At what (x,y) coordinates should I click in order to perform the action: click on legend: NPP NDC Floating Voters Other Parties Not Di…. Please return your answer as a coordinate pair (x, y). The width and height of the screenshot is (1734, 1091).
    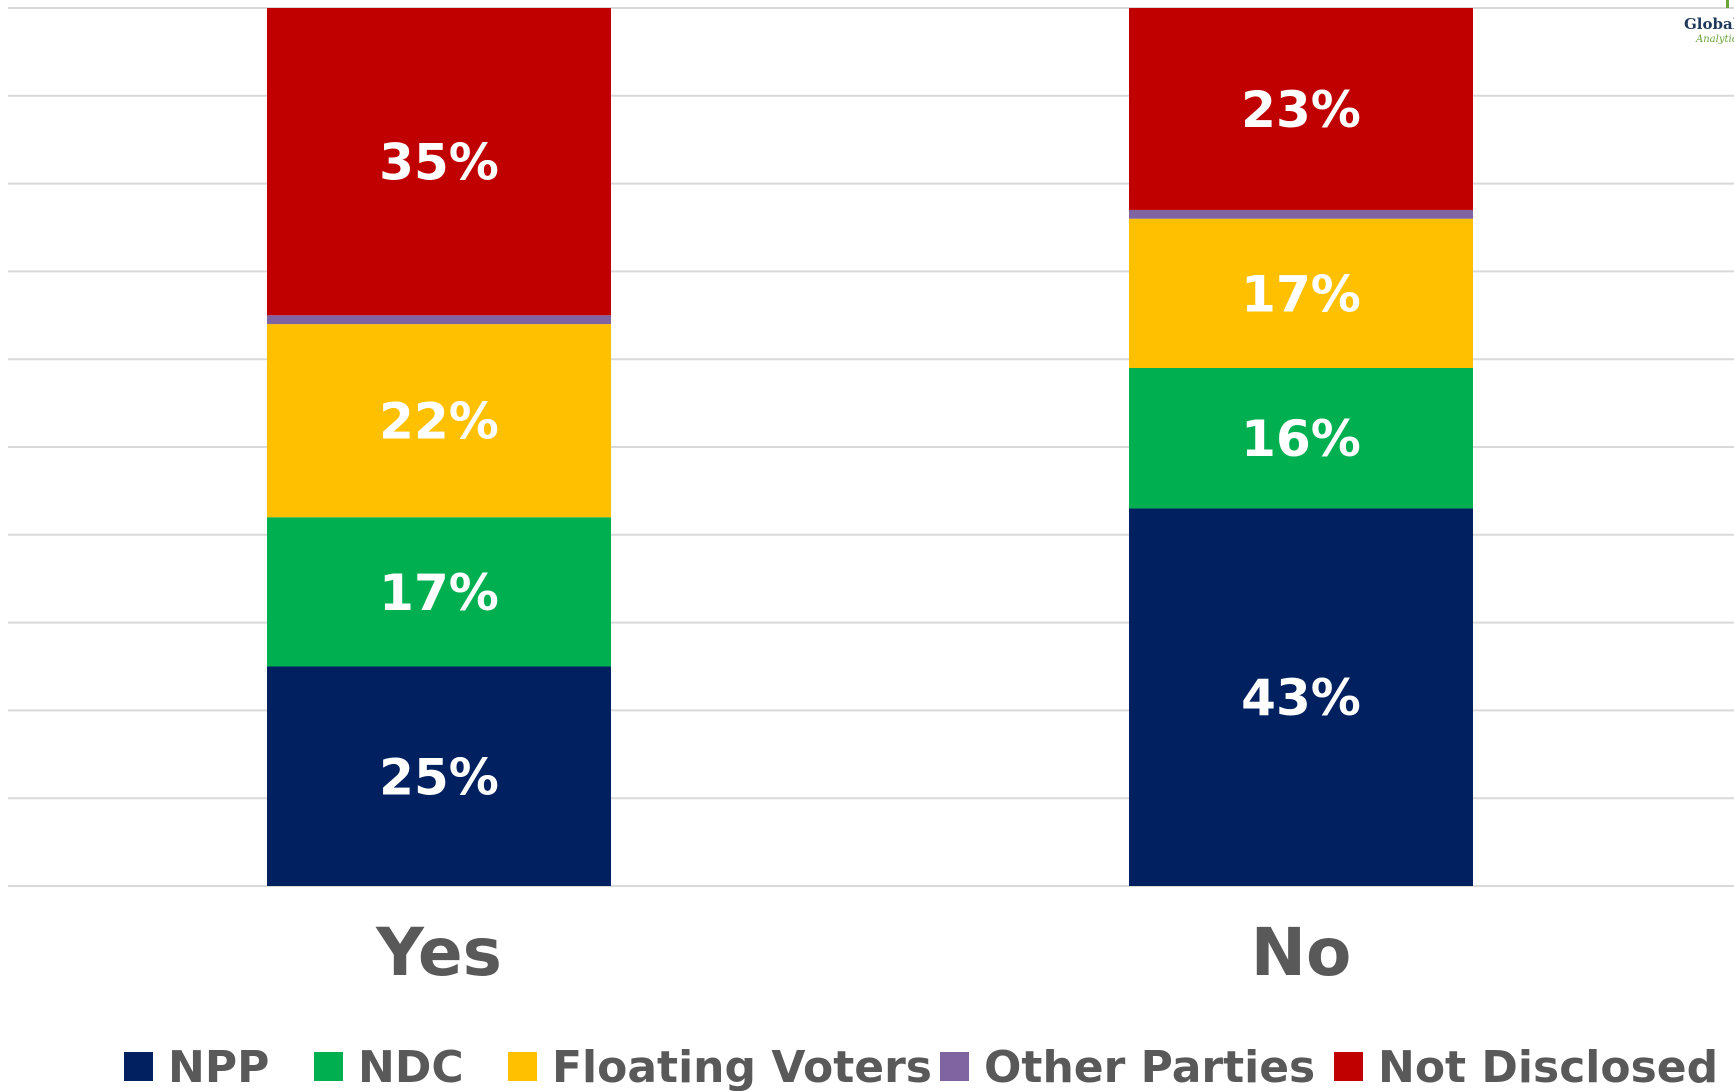
    Looking at the image, I should click on (921, 1066).